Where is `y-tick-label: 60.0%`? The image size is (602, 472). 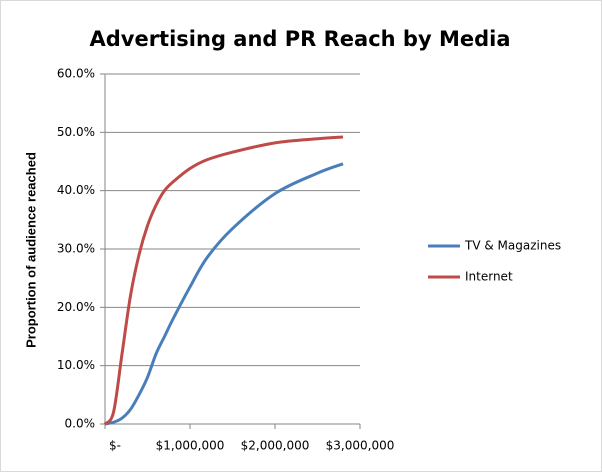 y-tick-label: 60.0% is located at coordinates (76, 74).